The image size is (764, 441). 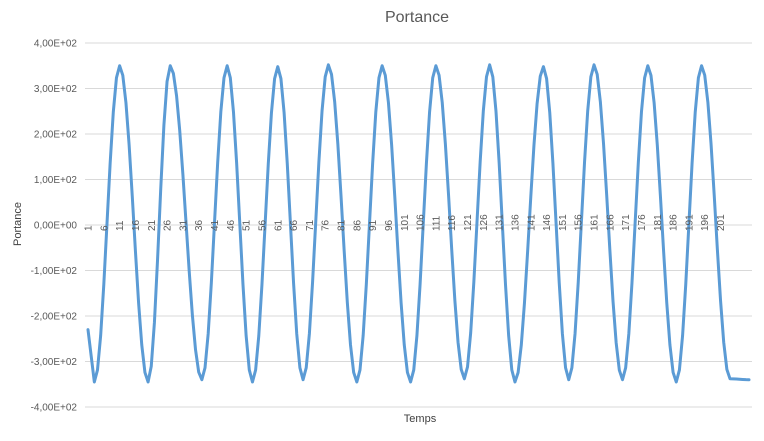 What do you see at coordinates (389, 225) in the screenshot?
I see `x-tick-label: 96` at bounding box center [389, 225].